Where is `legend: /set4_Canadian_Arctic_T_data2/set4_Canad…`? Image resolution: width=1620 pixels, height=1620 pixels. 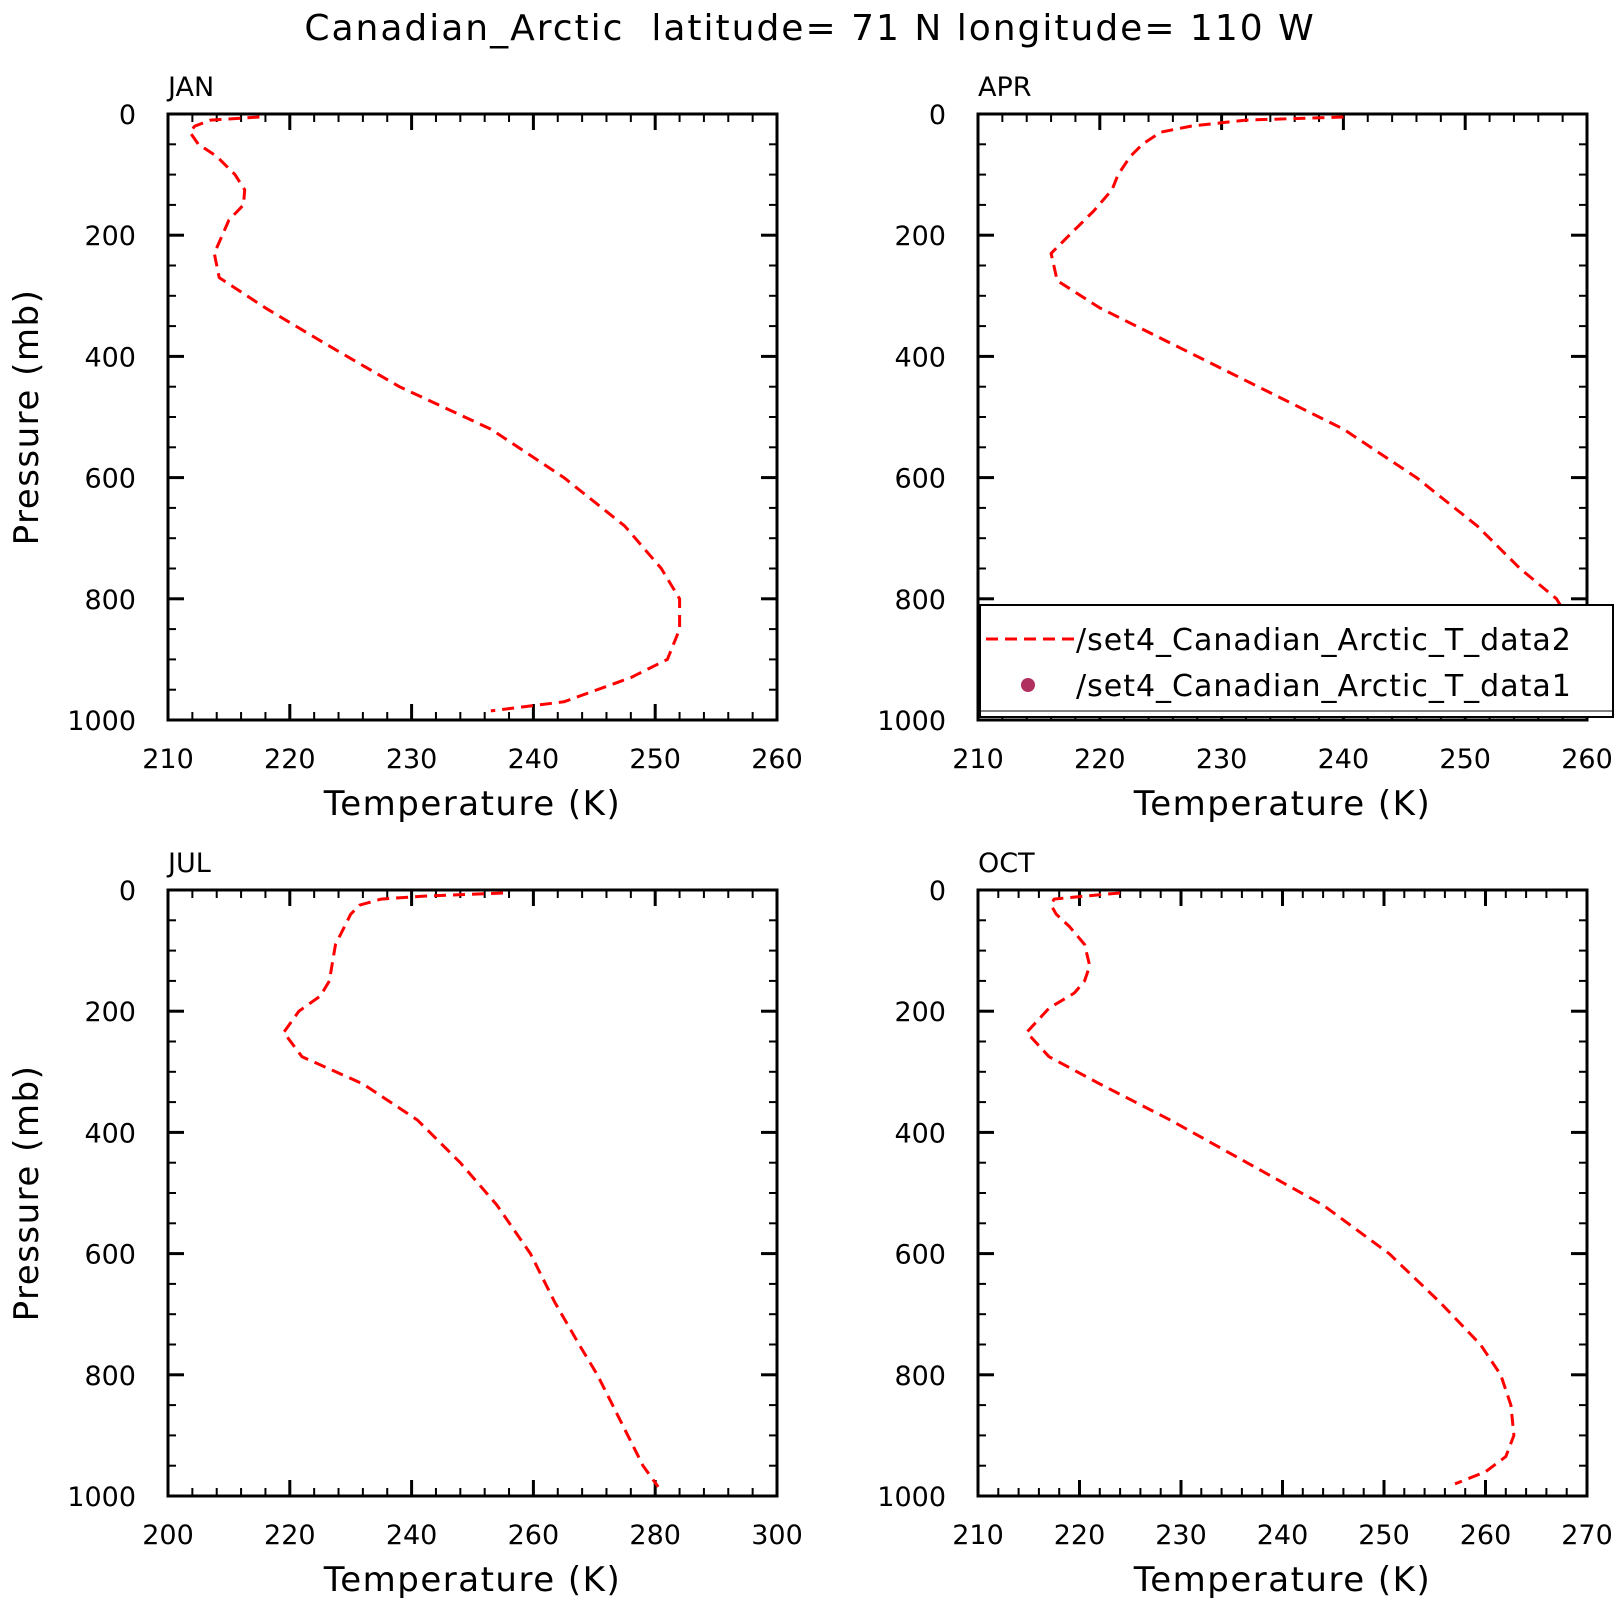 legend: /set4_Canadian_Arctic_T_data2/set4_Canad… is located at coordinates (1296, 661).